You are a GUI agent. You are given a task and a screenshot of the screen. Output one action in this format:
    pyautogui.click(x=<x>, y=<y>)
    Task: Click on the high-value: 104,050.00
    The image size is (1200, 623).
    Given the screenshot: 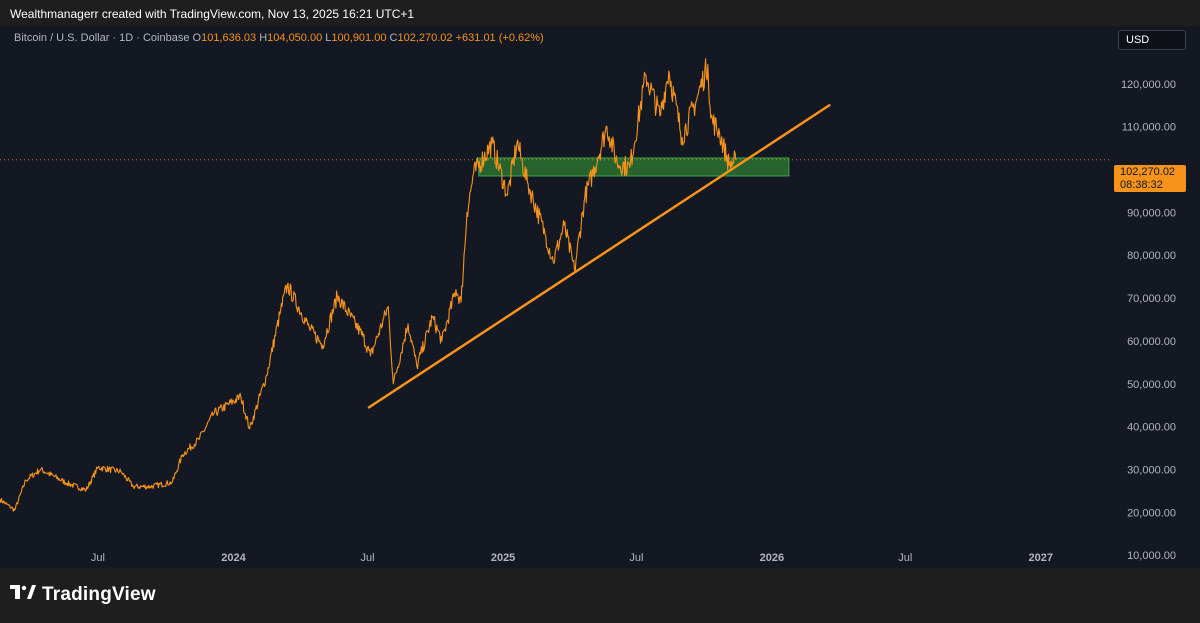 What is the action you would take?
    pyautogui.click(x=295, y=38)
    